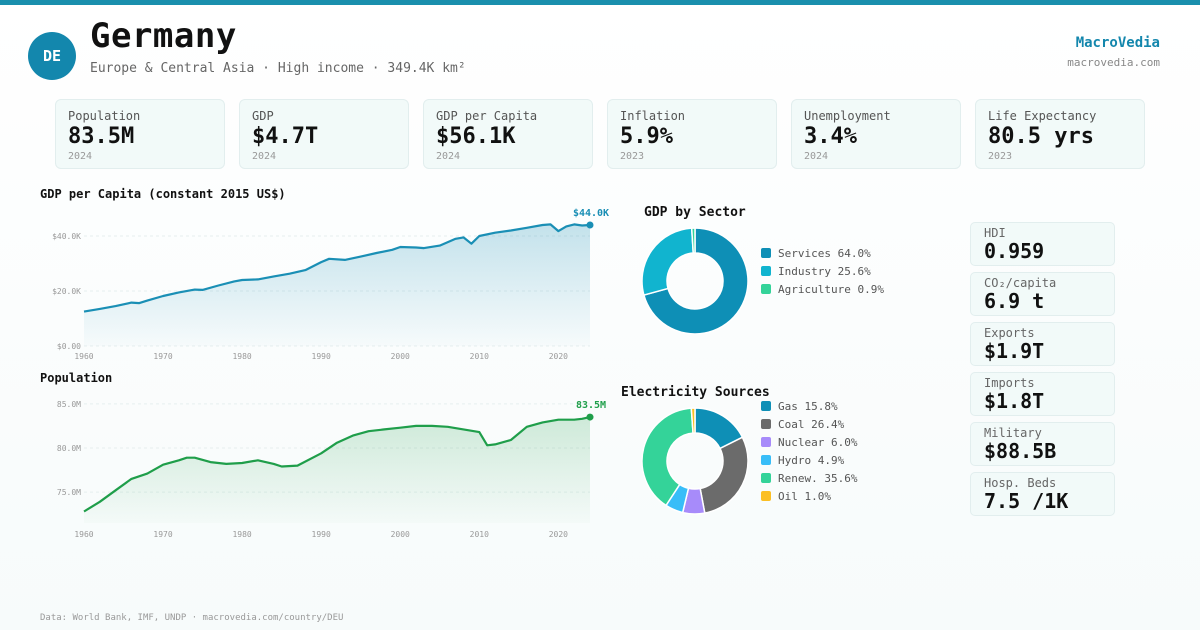 This screenshot has height=630, width=1200. What do you see at coordinates (476, 136) in the screenshot?
I see `stat-value: $56.1K` at bounding box center [476, 136].